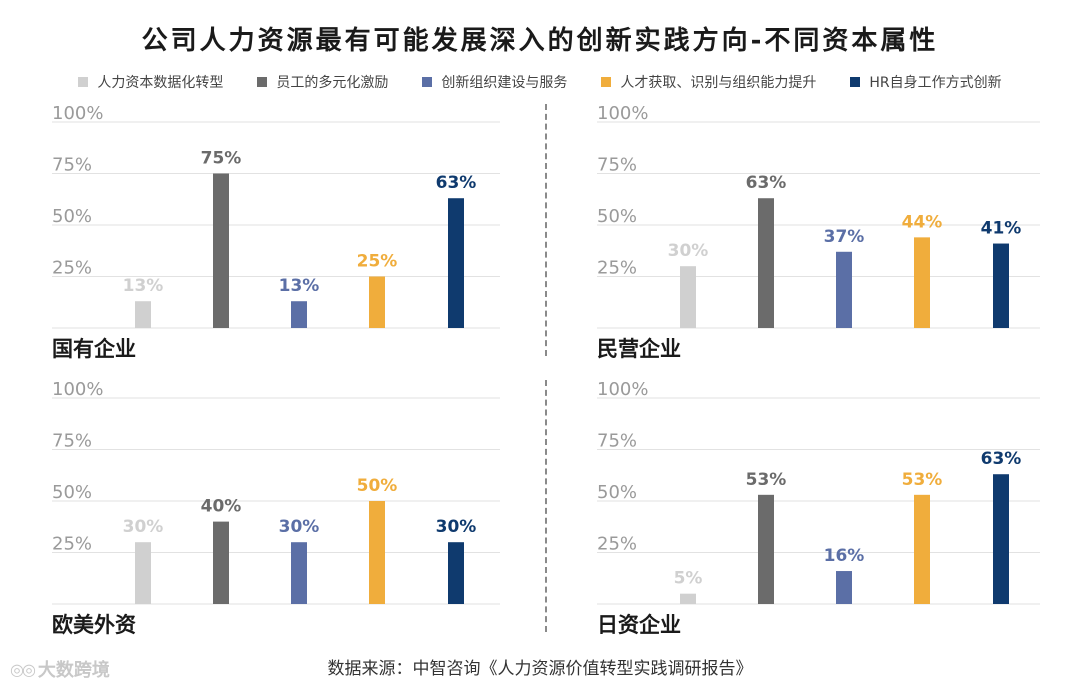  I want to click on bar-value-label: 50%, so click(377, 486).